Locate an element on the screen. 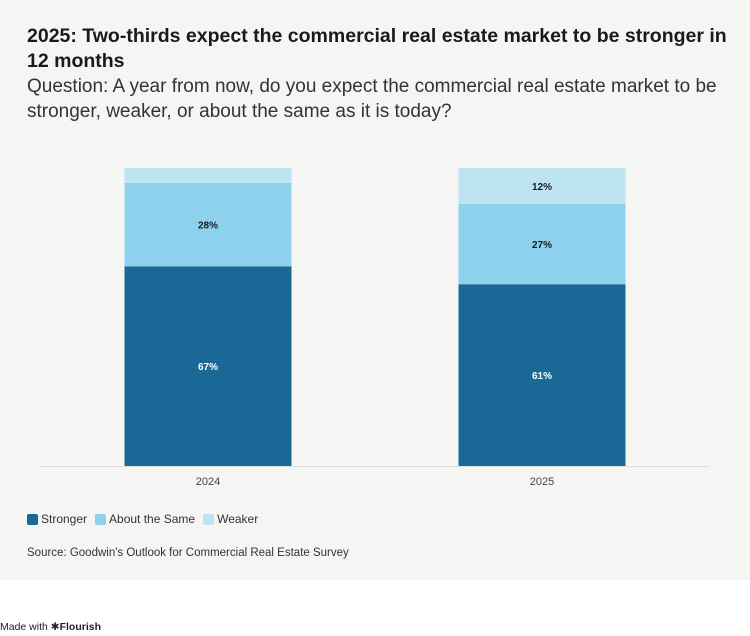  bar-2024-about-the-same is located at coordinates (208, 224).